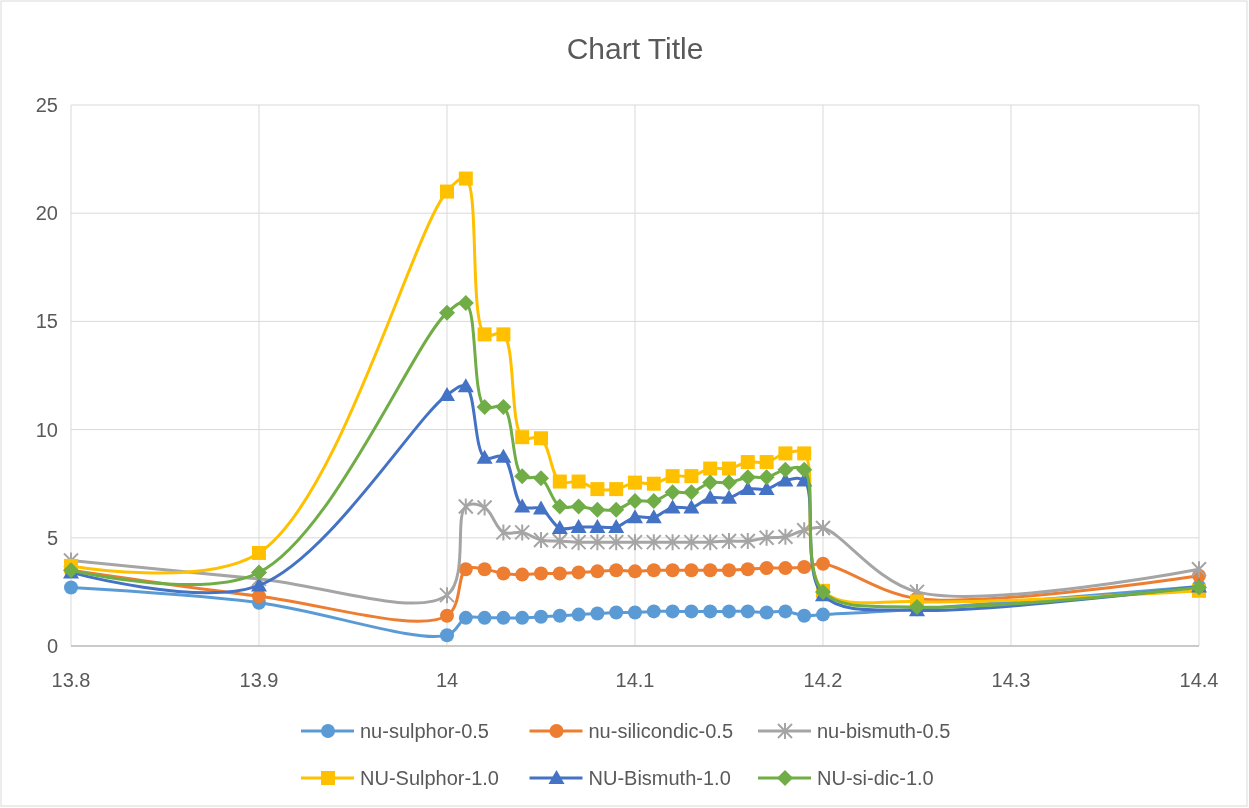 The height and width of the screenshot is (808, 1249). I want to click on legend-label: NU-Bismuth-1.0, so click(659, 778).